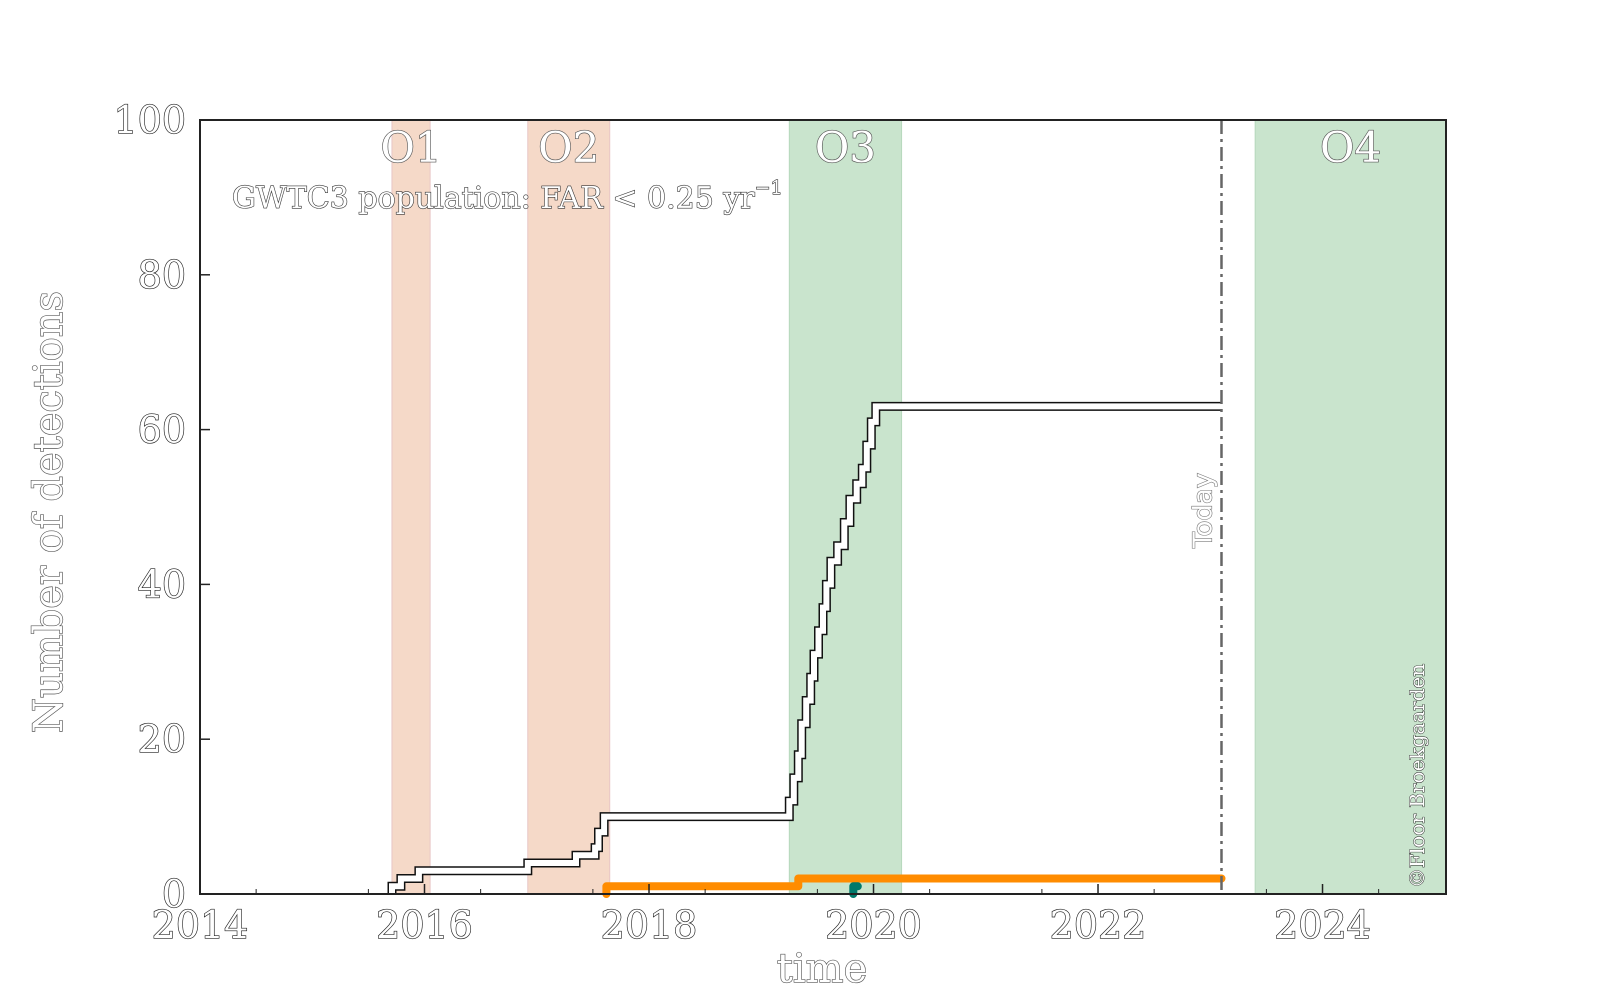 Image resolution: width=1600 pixels, height=1000 pixels. What do you see at coordinates (162, 739) in the screenshot?
I see `y-tick-label: 20` at bounding box center [162, 739].